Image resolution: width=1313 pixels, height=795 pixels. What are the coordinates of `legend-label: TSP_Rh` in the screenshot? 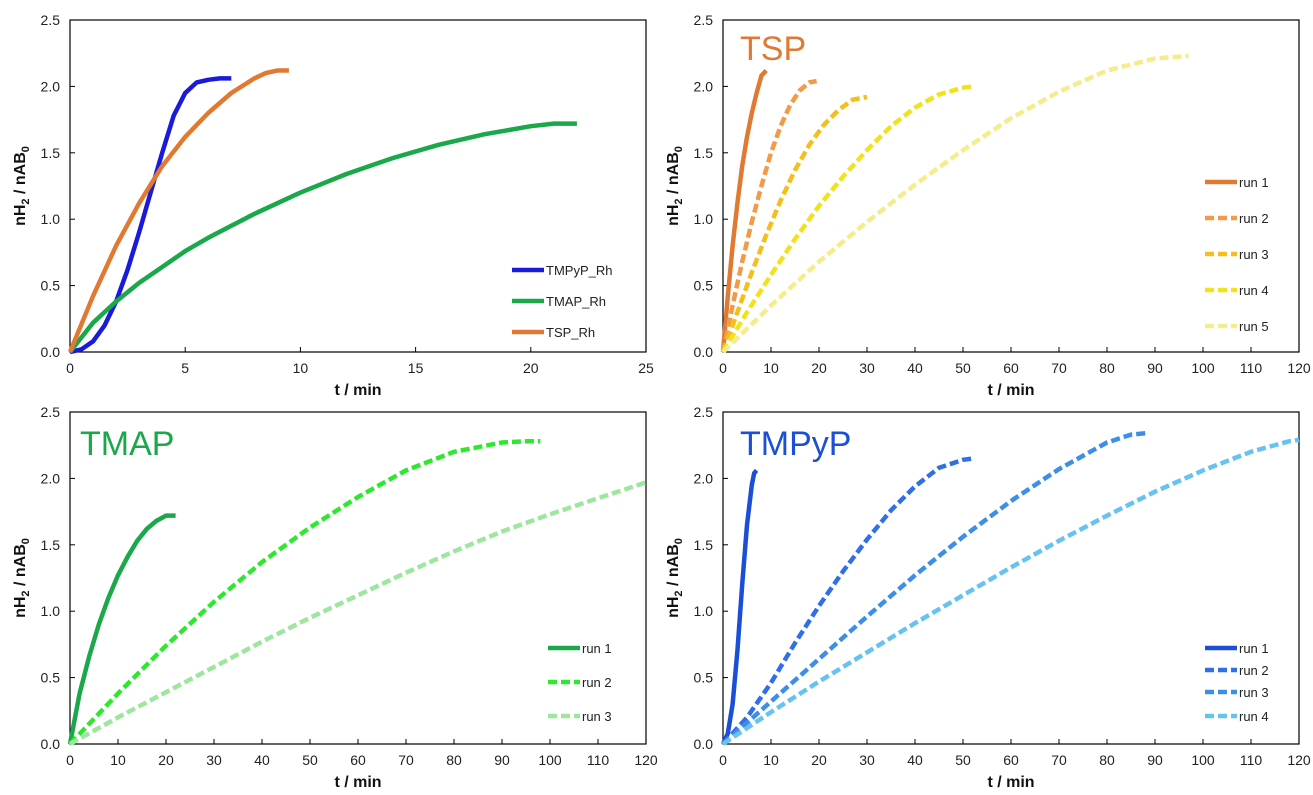 It's located at (570, 332).